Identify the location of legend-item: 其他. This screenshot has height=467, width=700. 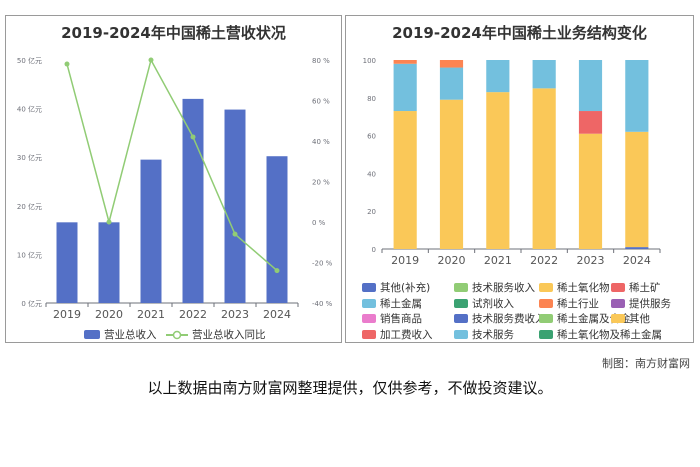
(630, 318).